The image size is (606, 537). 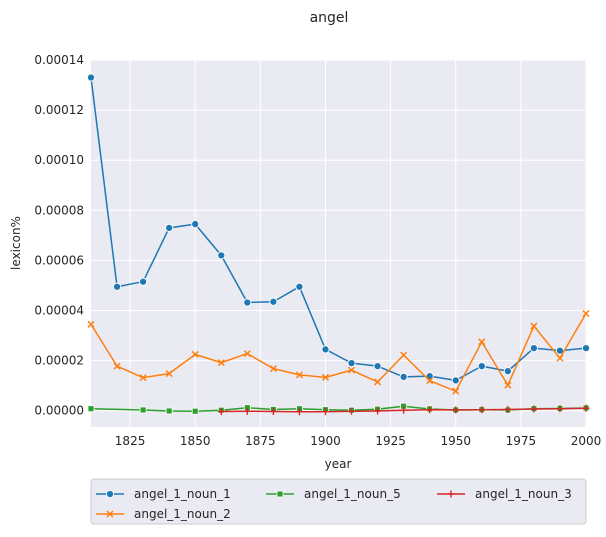 What do you see at coordinates (59, 160) in the screenshot?
I see `y-tick-label: 0.00010` at bounding box center [59, 160].